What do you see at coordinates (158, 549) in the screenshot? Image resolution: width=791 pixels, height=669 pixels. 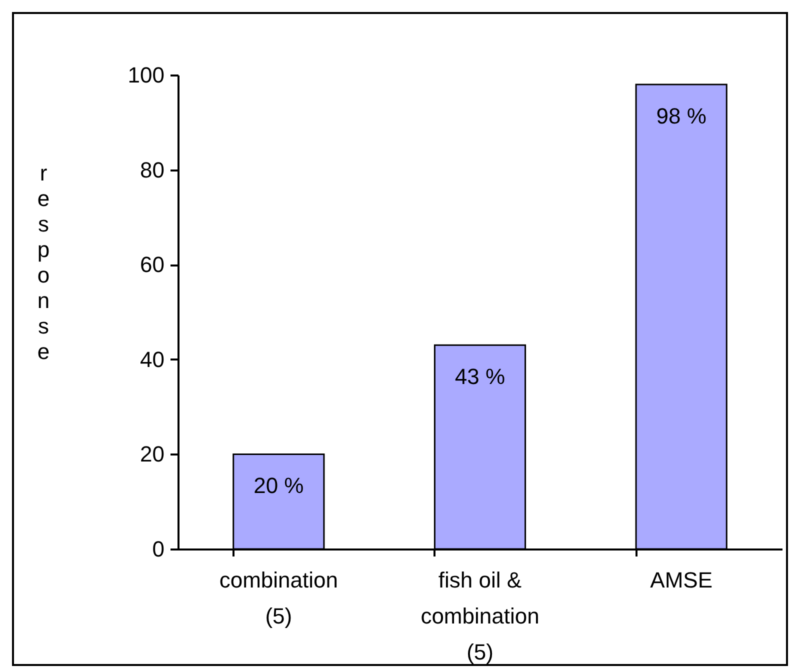 I see `y-tick-label: 0` at bounding box center [158, 549].